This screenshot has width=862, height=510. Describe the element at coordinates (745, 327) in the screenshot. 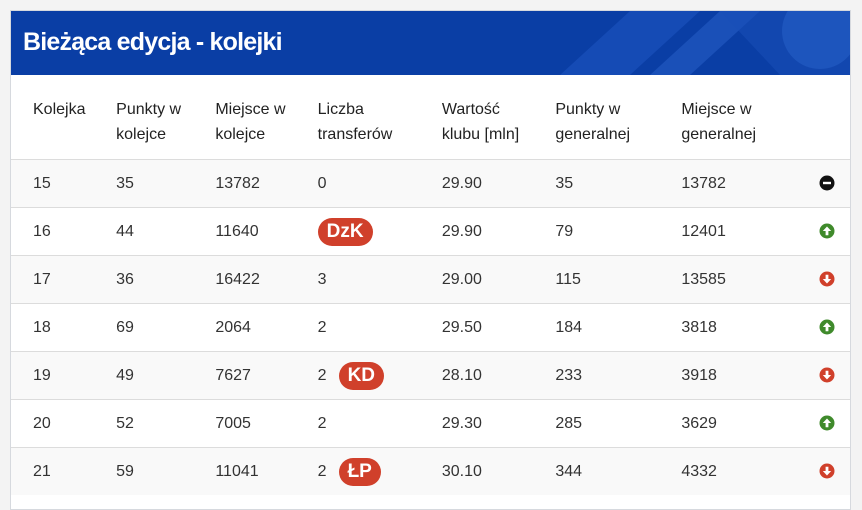

I see `col-miejsce-generalna-cell: 3818` at that location.